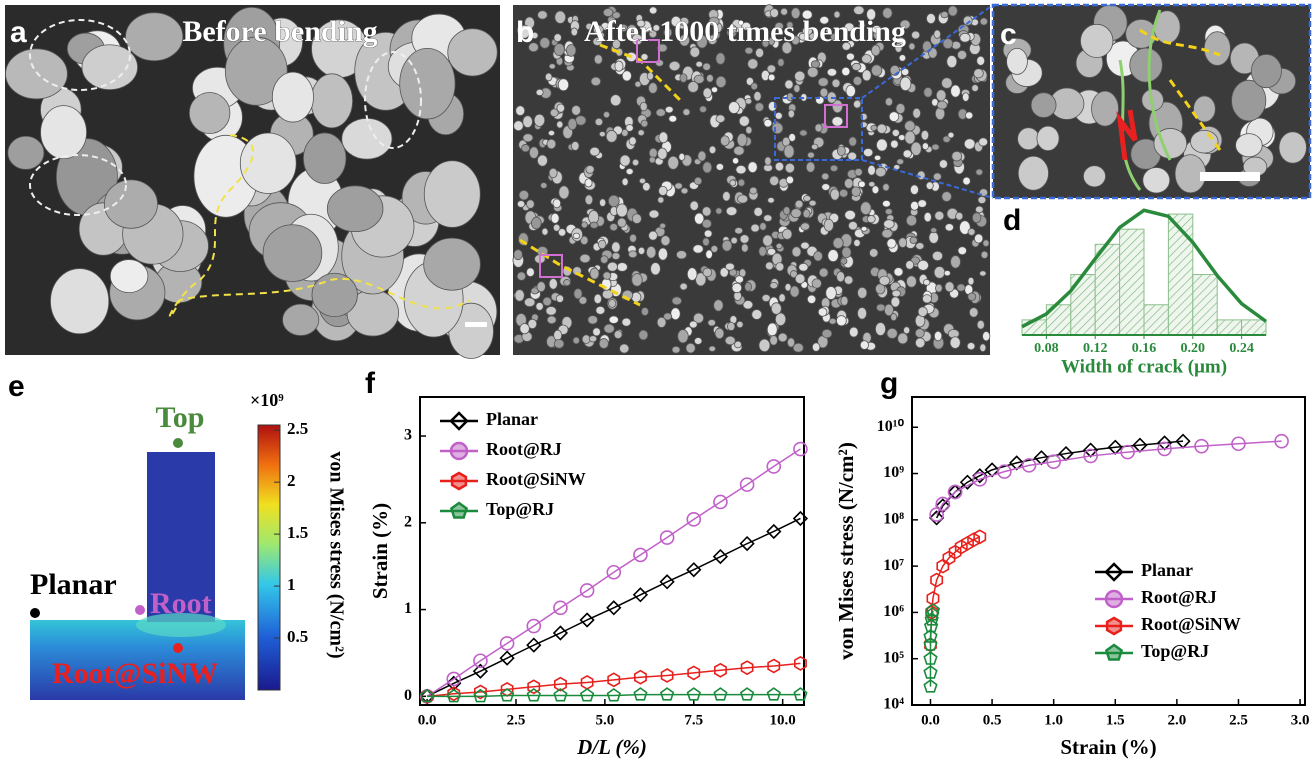  What do you see at coordinates (927, 51) in the screenshot?
I see `zoom-line` at bounding box center [927, 51].